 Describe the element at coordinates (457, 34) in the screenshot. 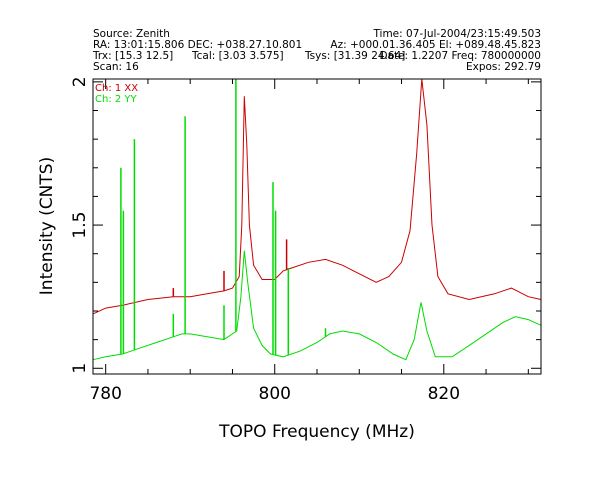

I see `header-time: Time: 07-Jul-2004/23:15:49.503` at that location.